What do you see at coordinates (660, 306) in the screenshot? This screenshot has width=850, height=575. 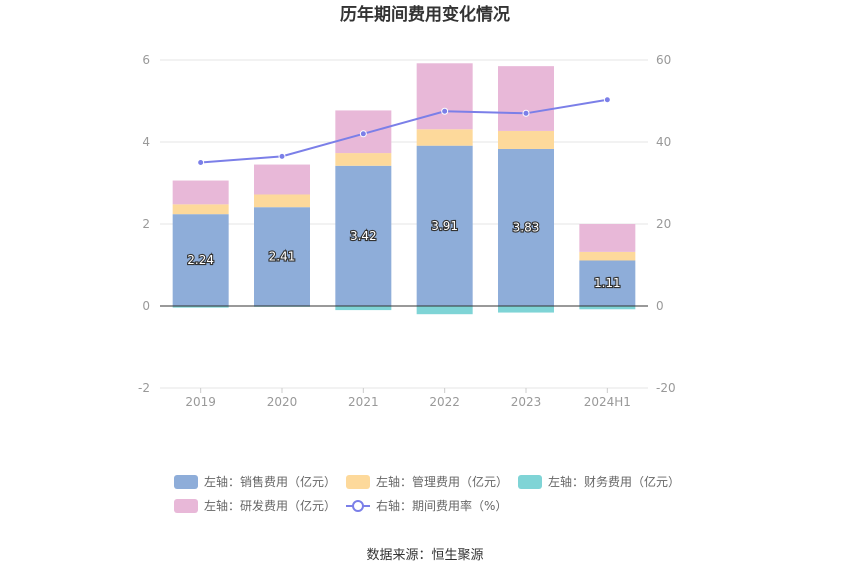 I see `y-right-tick-label: 0` at bounding box center [660, 306].